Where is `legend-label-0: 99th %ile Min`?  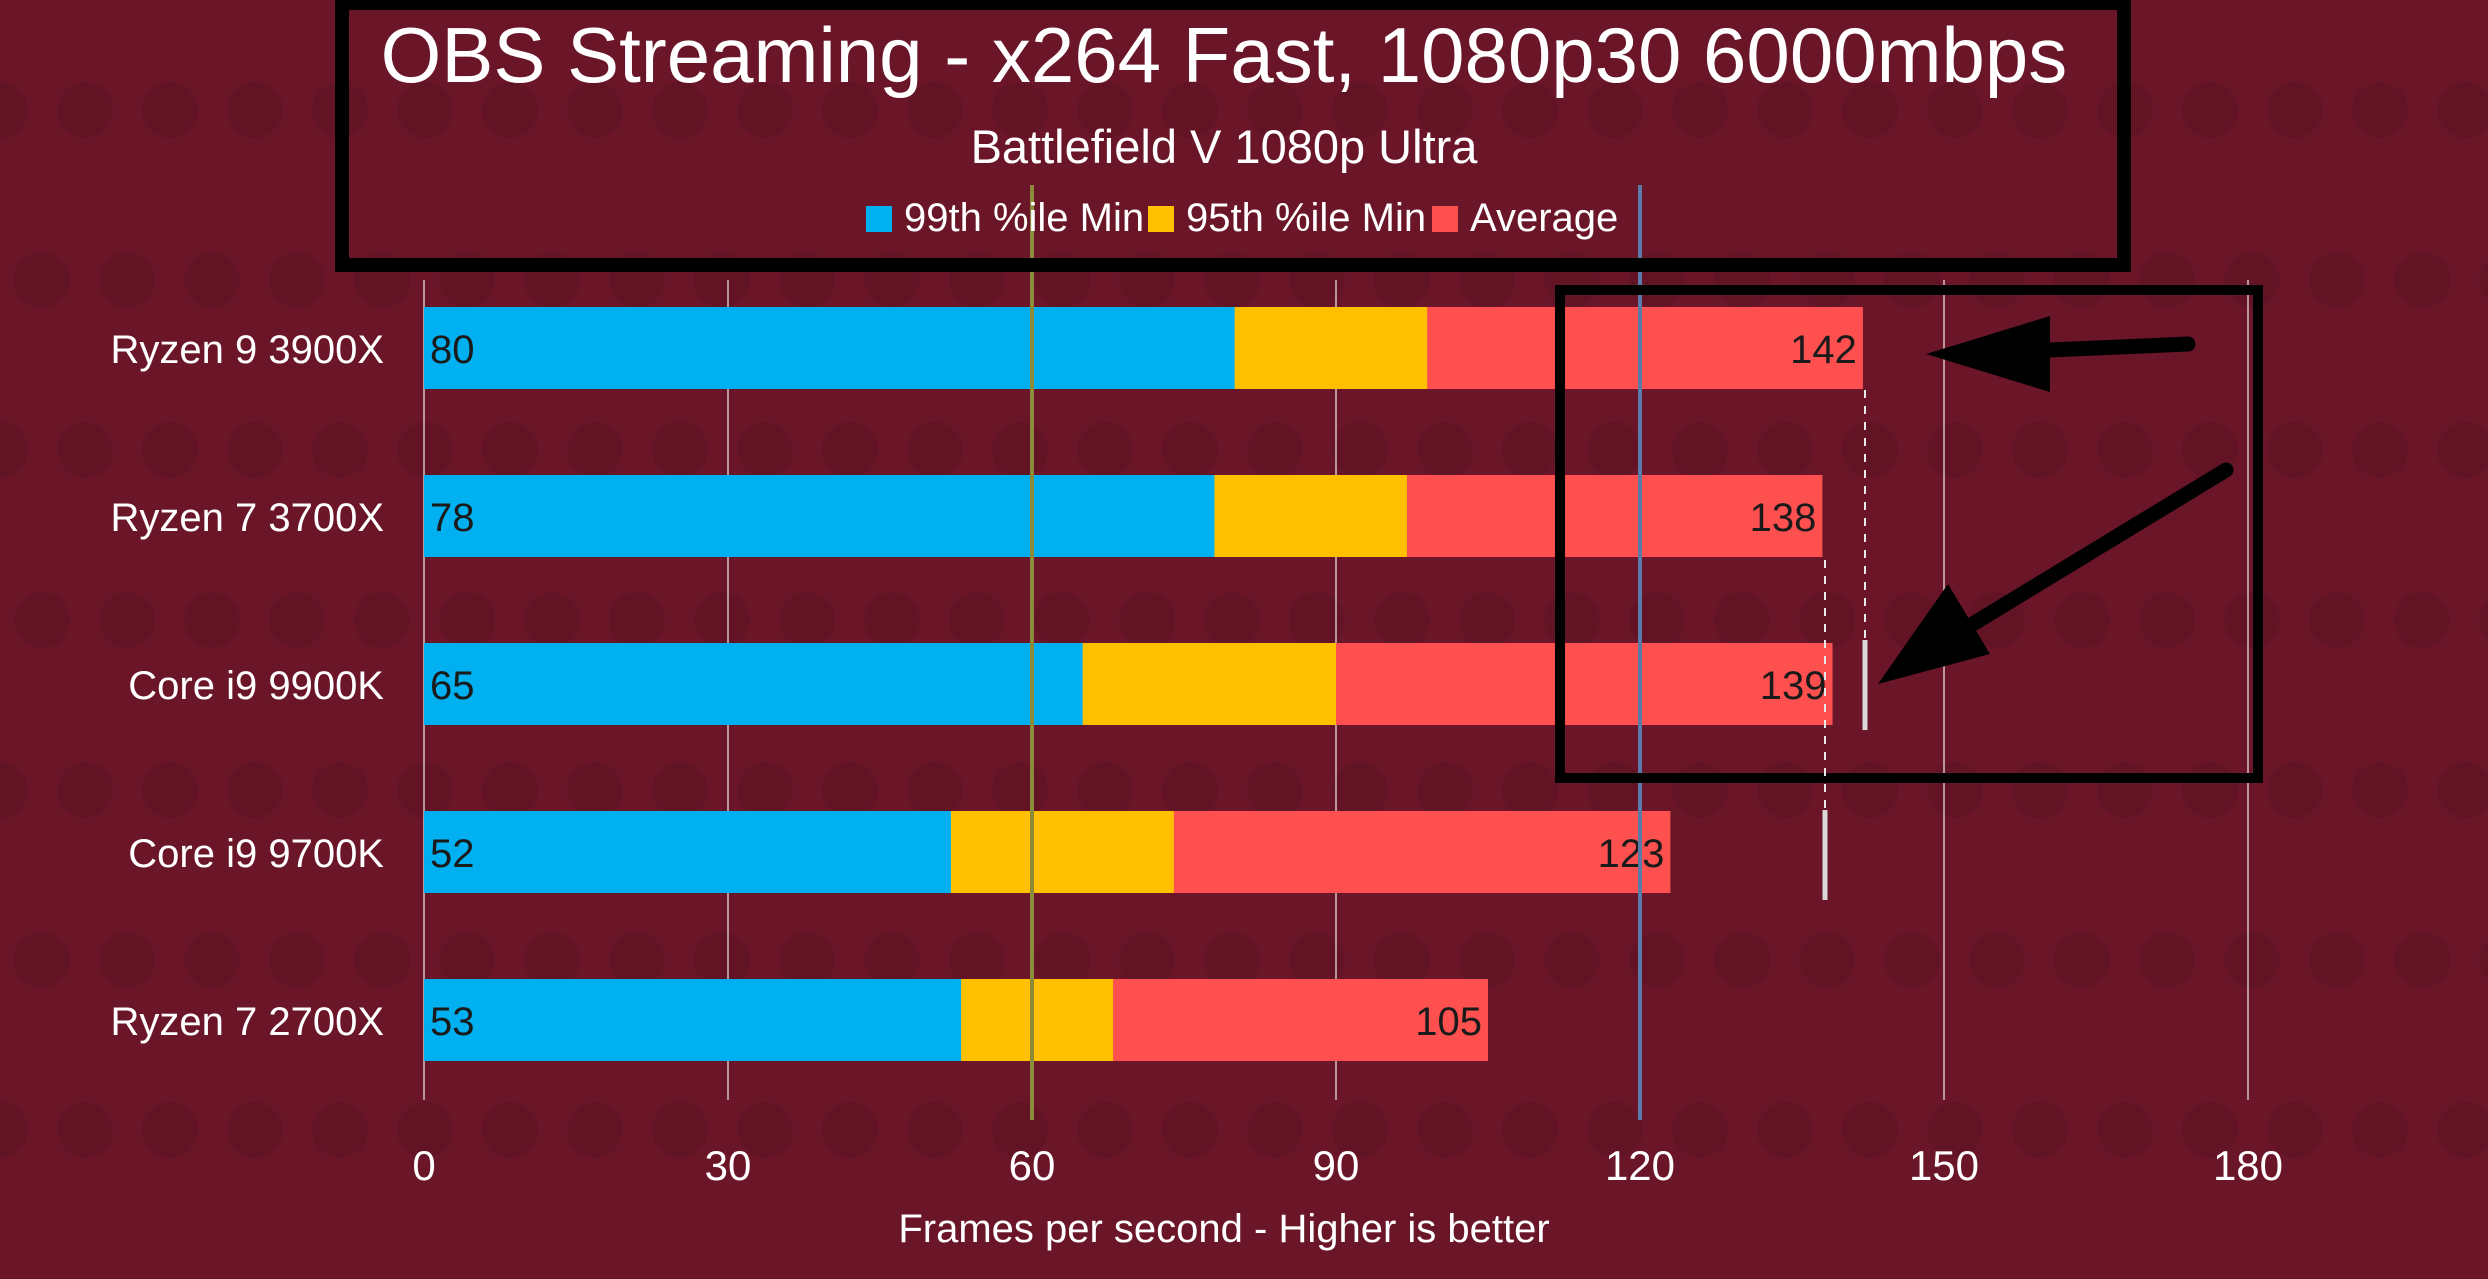
legend-label-0: 99th %ile Min is located at coordinates (1024, 218).